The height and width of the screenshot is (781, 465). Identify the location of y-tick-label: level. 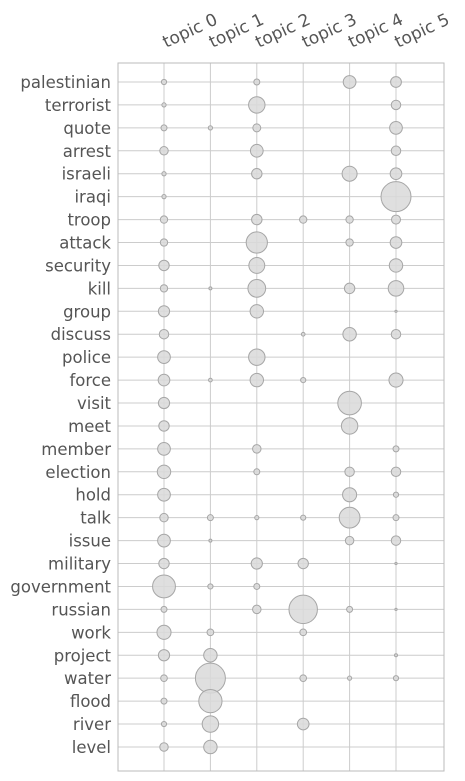
(91, 747).